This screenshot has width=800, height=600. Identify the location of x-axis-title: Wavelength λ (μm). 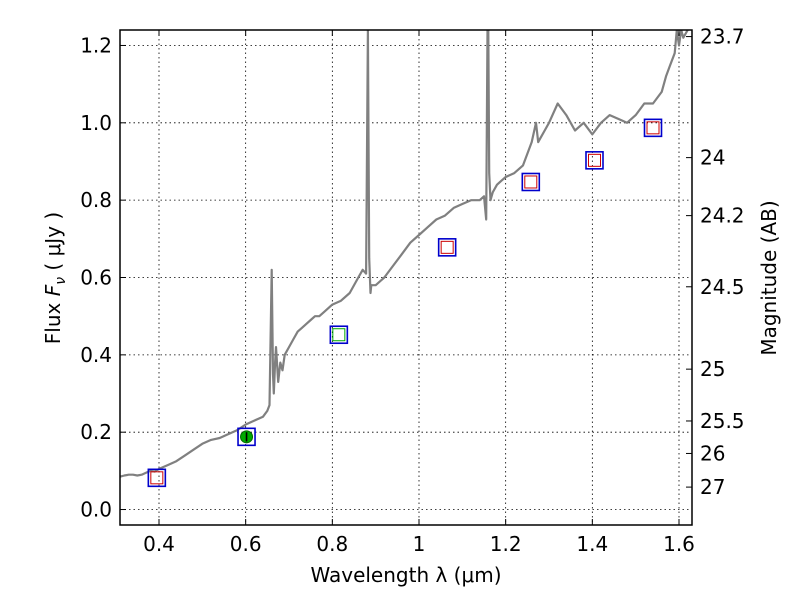
(405, 575).